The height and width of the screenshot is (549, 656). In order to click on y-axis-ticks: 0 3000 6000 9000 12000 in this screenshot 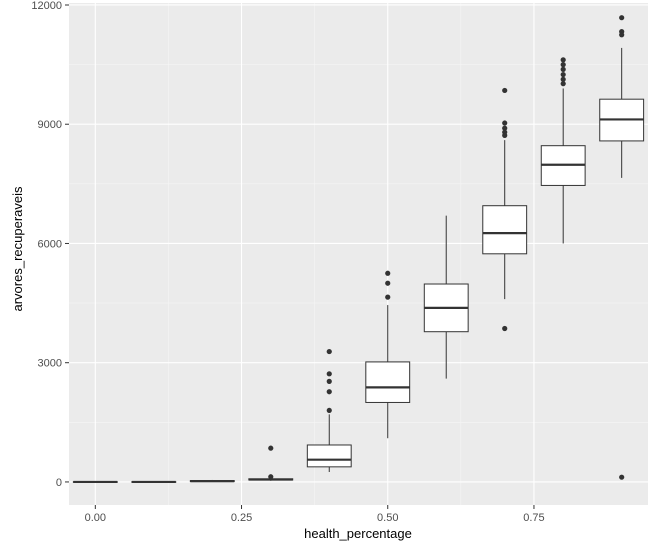, I will do `click(50, 244)`.